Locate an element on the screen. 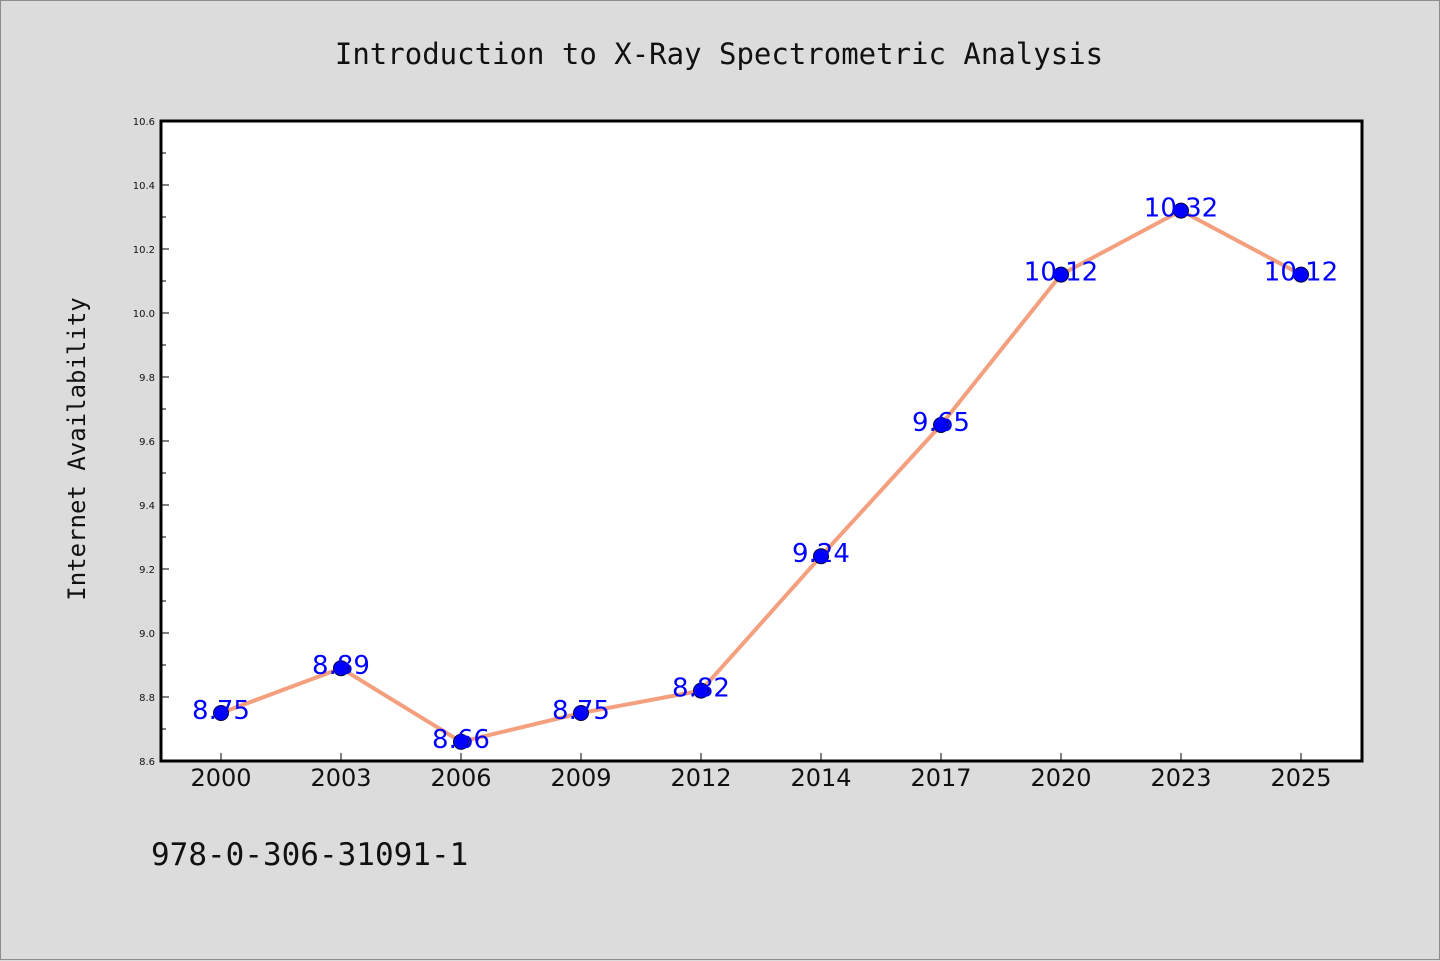 Image resolution: width=1440 pixels, height=961 pixels. x-tick-label: 2020 is located at coordinates (1060, 778).